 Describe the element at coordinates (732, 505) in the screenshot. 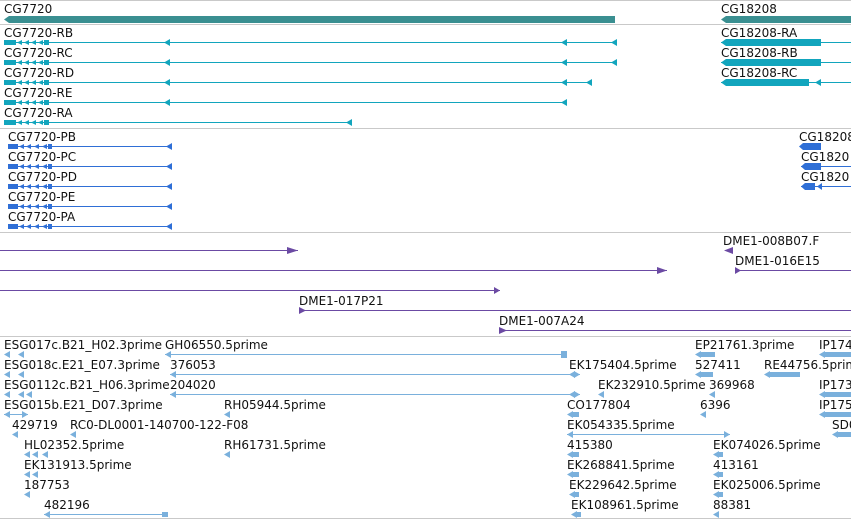

I see `est-label: 88381` at that location.